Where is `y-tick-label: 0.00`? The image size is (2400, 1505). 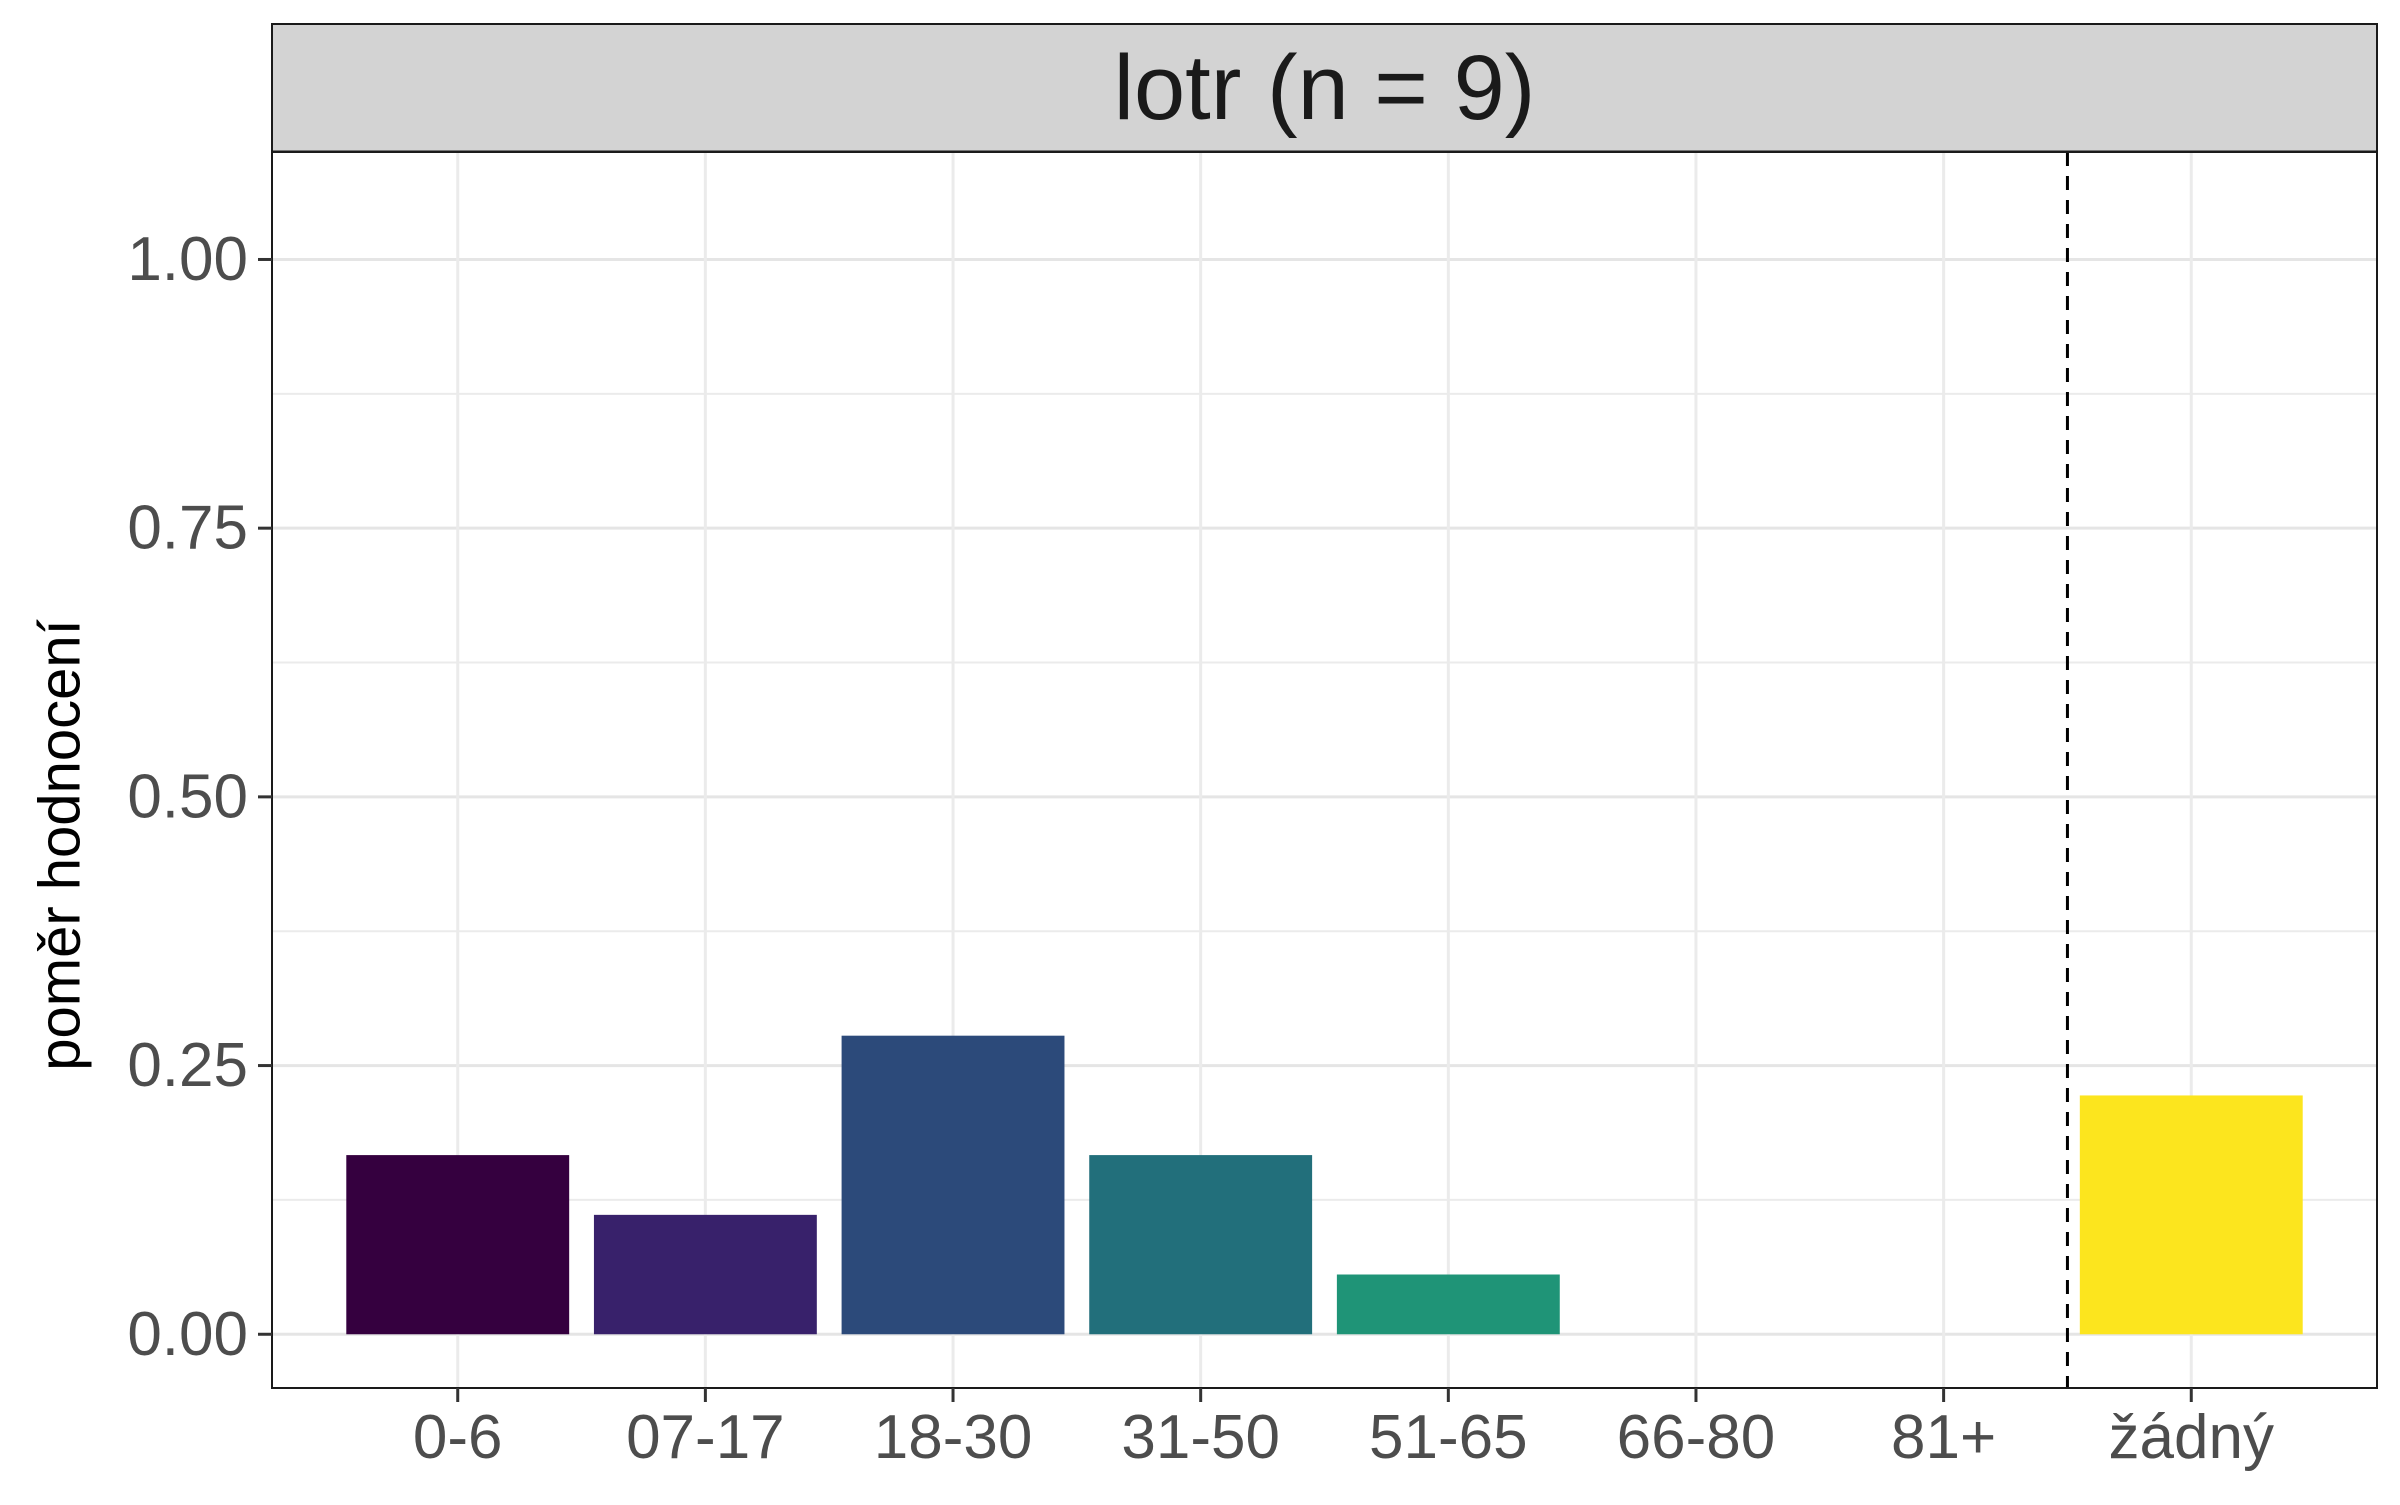 y-tick-label: 0.00 is located at coordinates (187, 1334).